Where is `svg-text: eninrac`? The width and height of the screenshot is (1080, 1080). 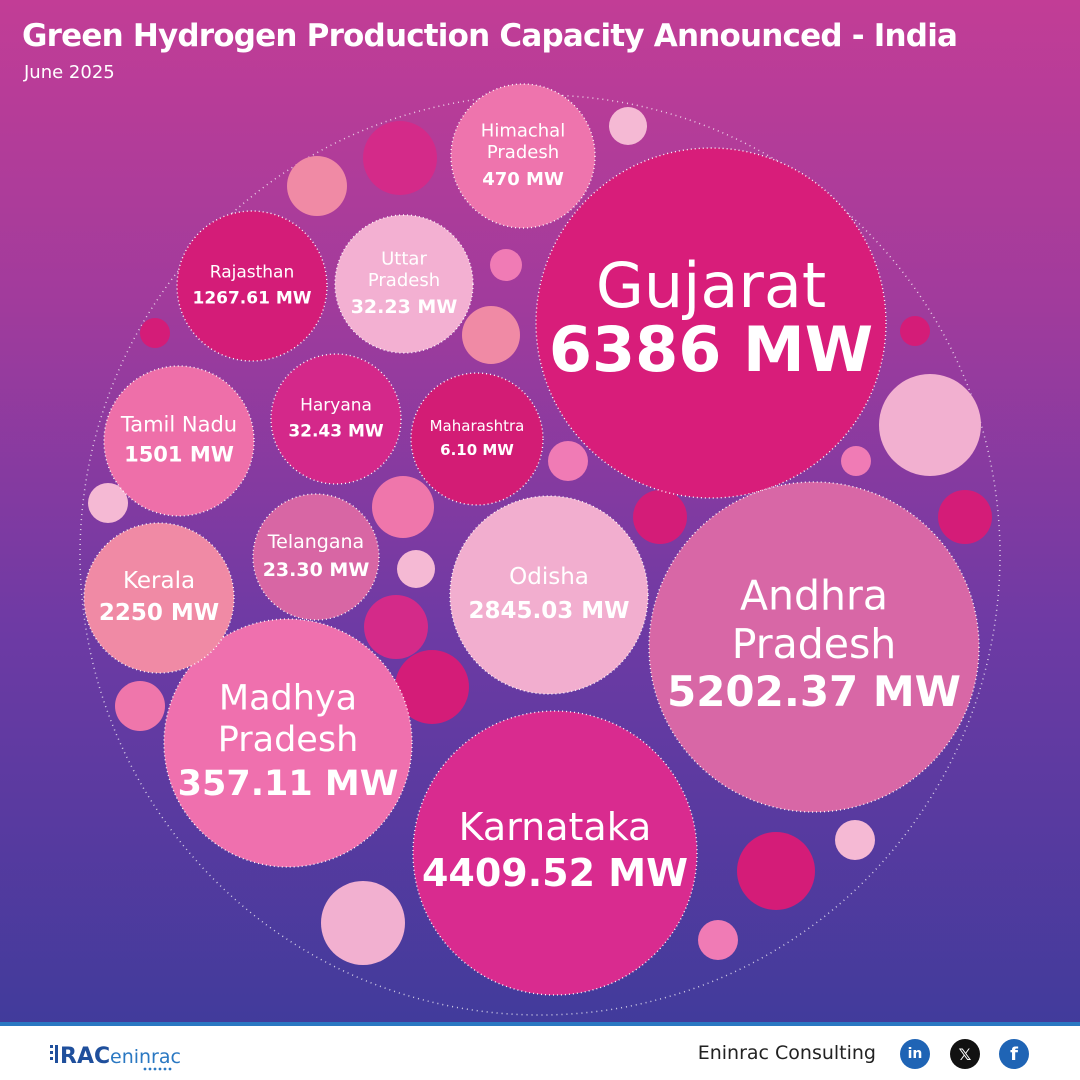 svg-text: eninrac is located at coordinates (145, 1057).